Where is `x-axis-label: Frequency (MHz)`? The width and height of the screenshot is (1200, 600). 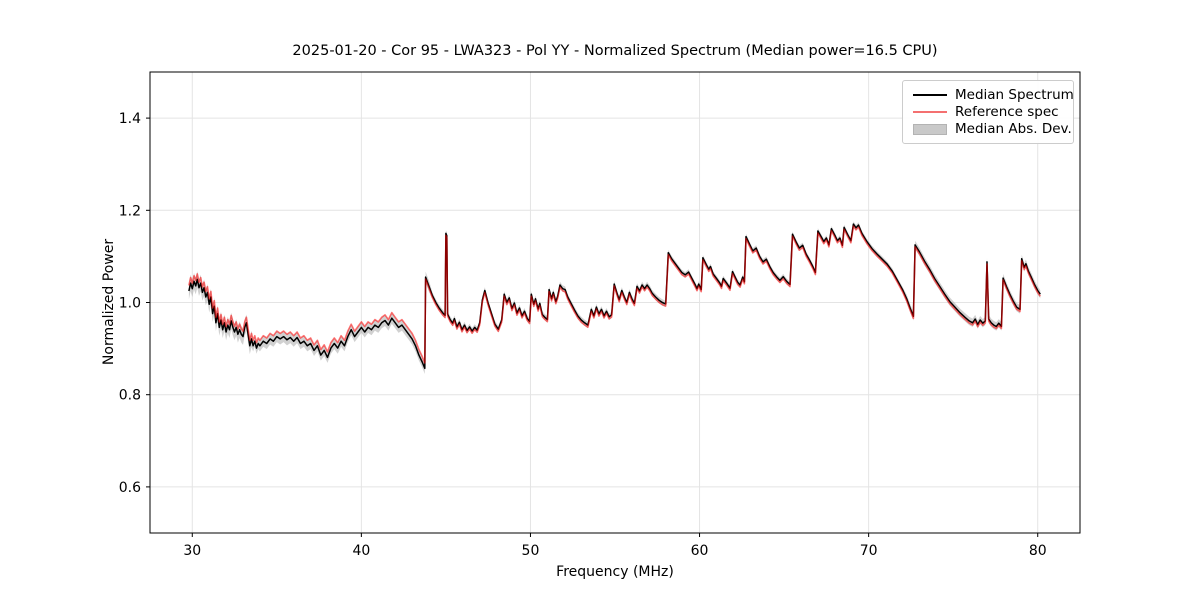 x-axis-label: Frequency (MHz) is located at coordinates (615, 572).